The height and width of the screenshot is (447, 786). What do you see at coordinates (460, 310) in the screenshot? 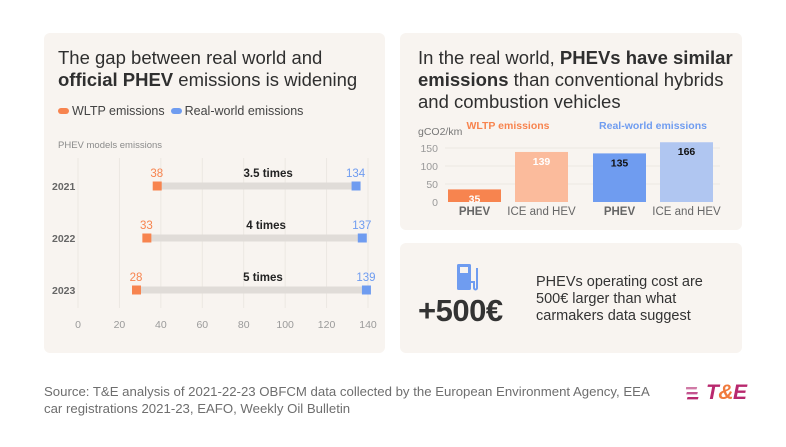
I see `cost-value: +500€` at bounding box center [460, 310].